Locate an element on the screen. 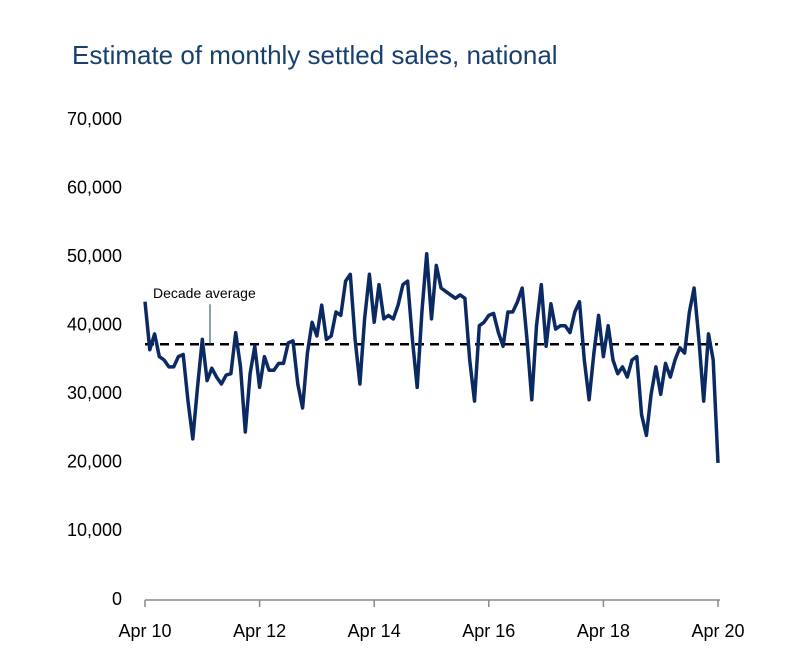  y-tick-label: 40,000 is located at coordinates (94, 324).